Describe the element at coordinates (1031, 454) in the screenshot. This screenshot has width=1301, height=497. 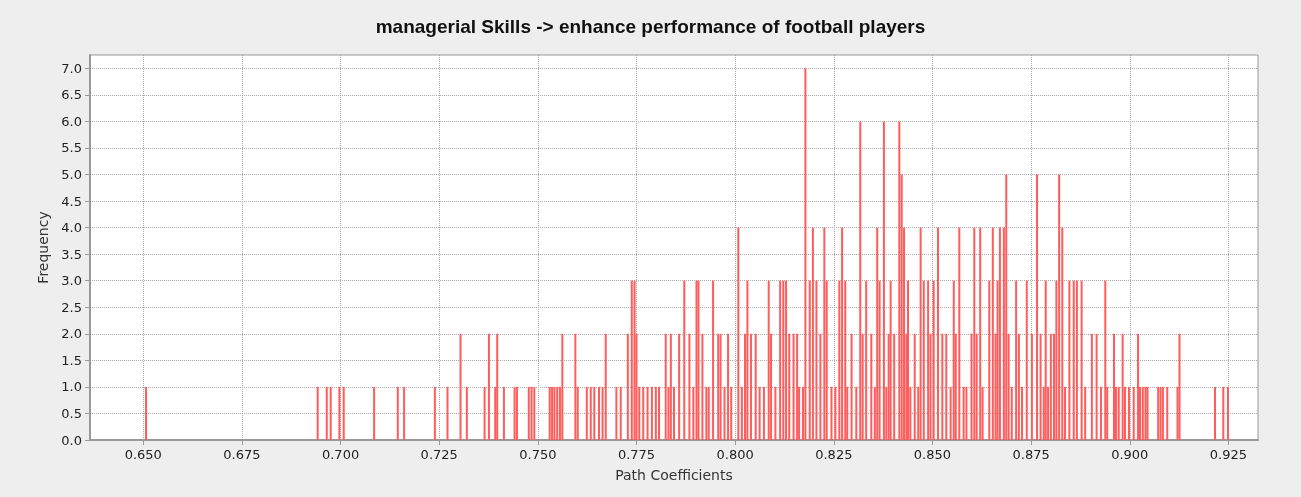
I see `x-tick-label: 0.875` at that location.